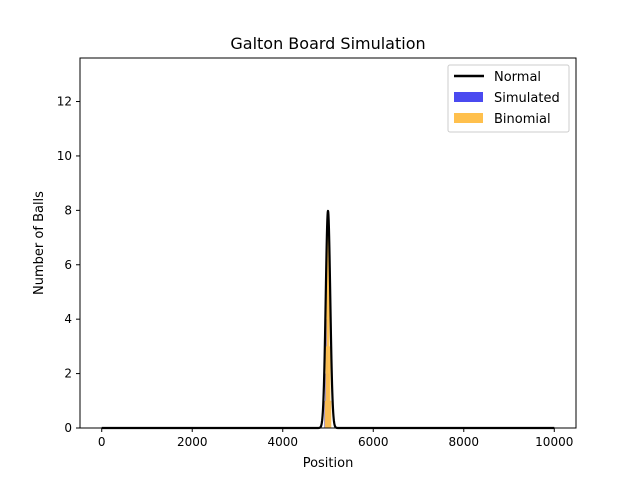  I want to click on legend: Normal Simulated Binomial, so click(508, 98).